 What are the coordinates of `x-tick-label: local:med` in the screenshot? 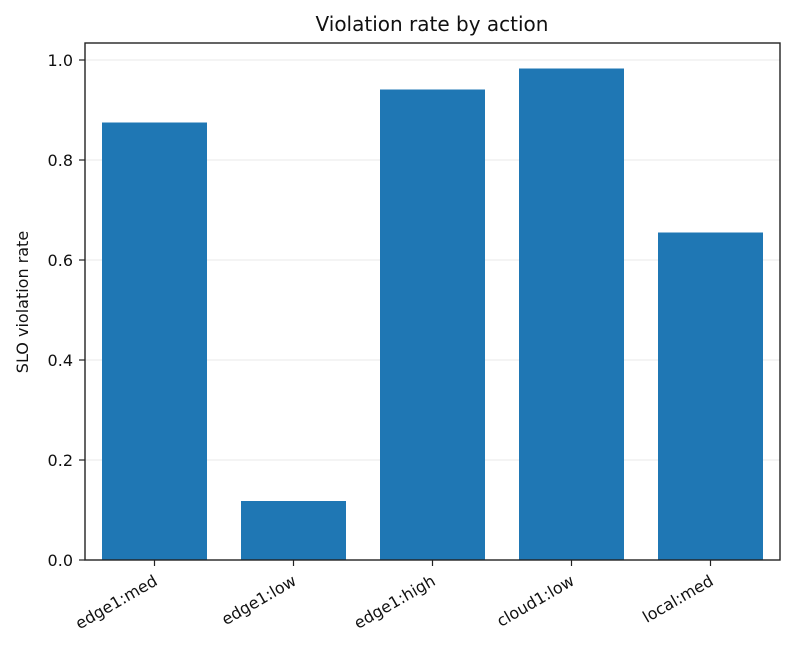 It's located at (677, 599).